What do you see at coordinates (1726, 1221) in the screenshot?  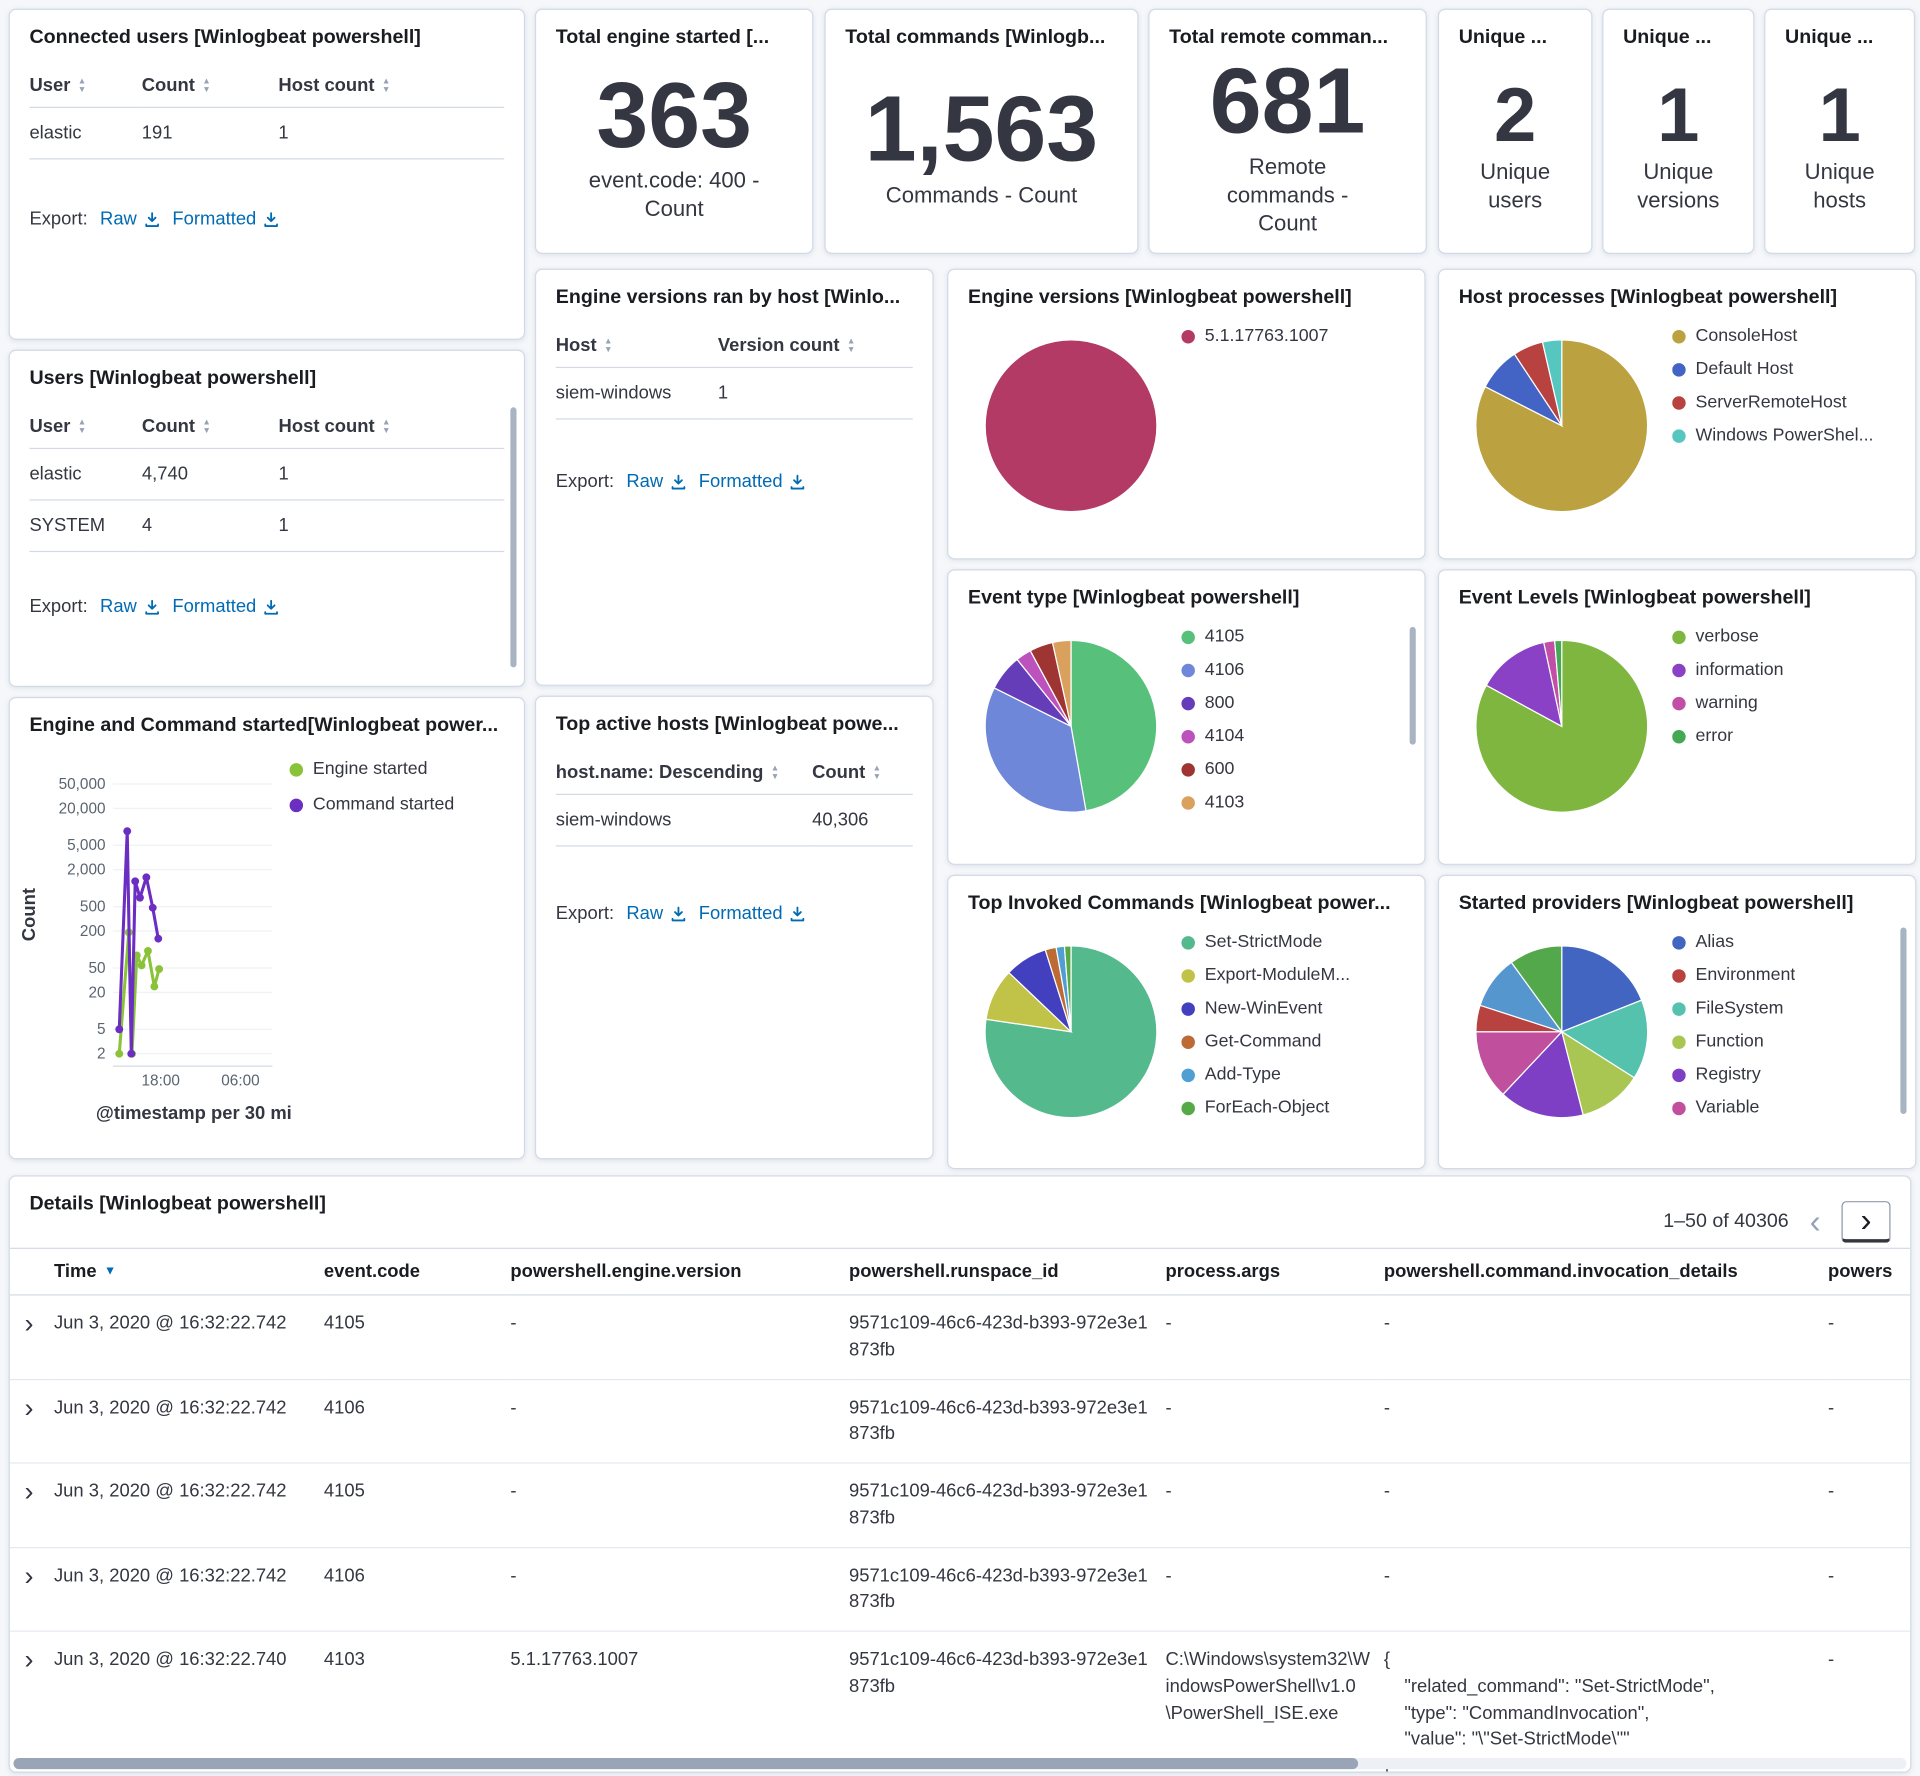 I see `pagination-range: 1–50 of 40306` at bounding box center [1726, 1221].